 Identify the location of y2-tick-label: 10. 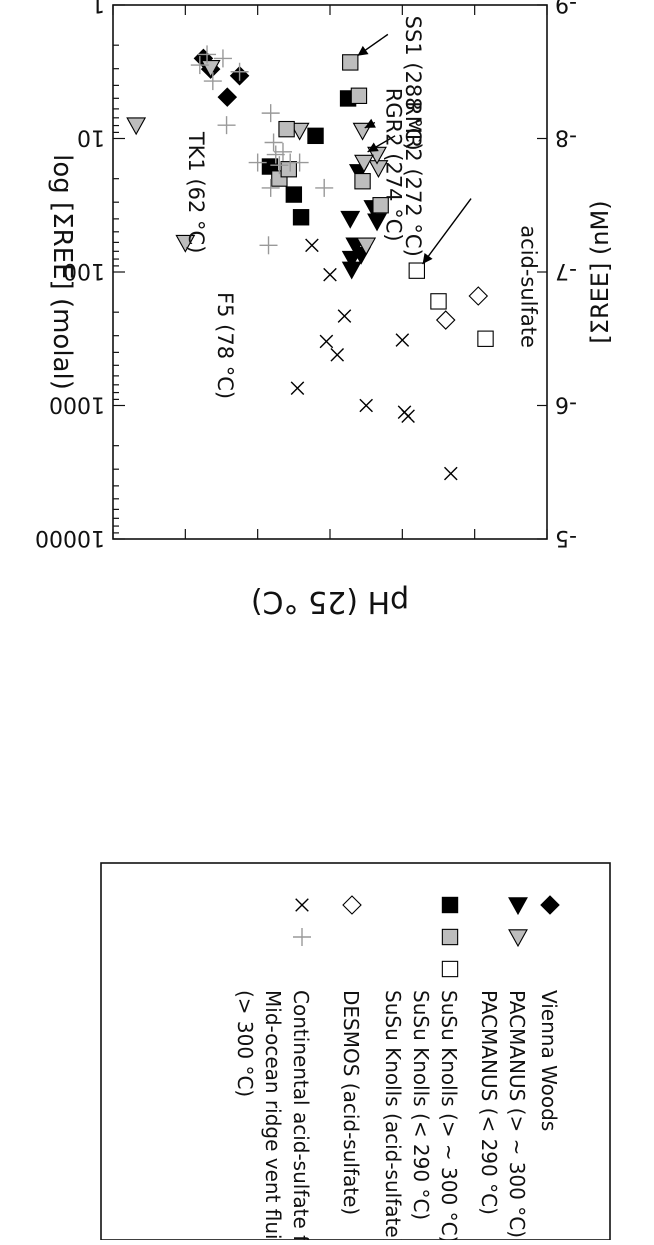
(91, 137).